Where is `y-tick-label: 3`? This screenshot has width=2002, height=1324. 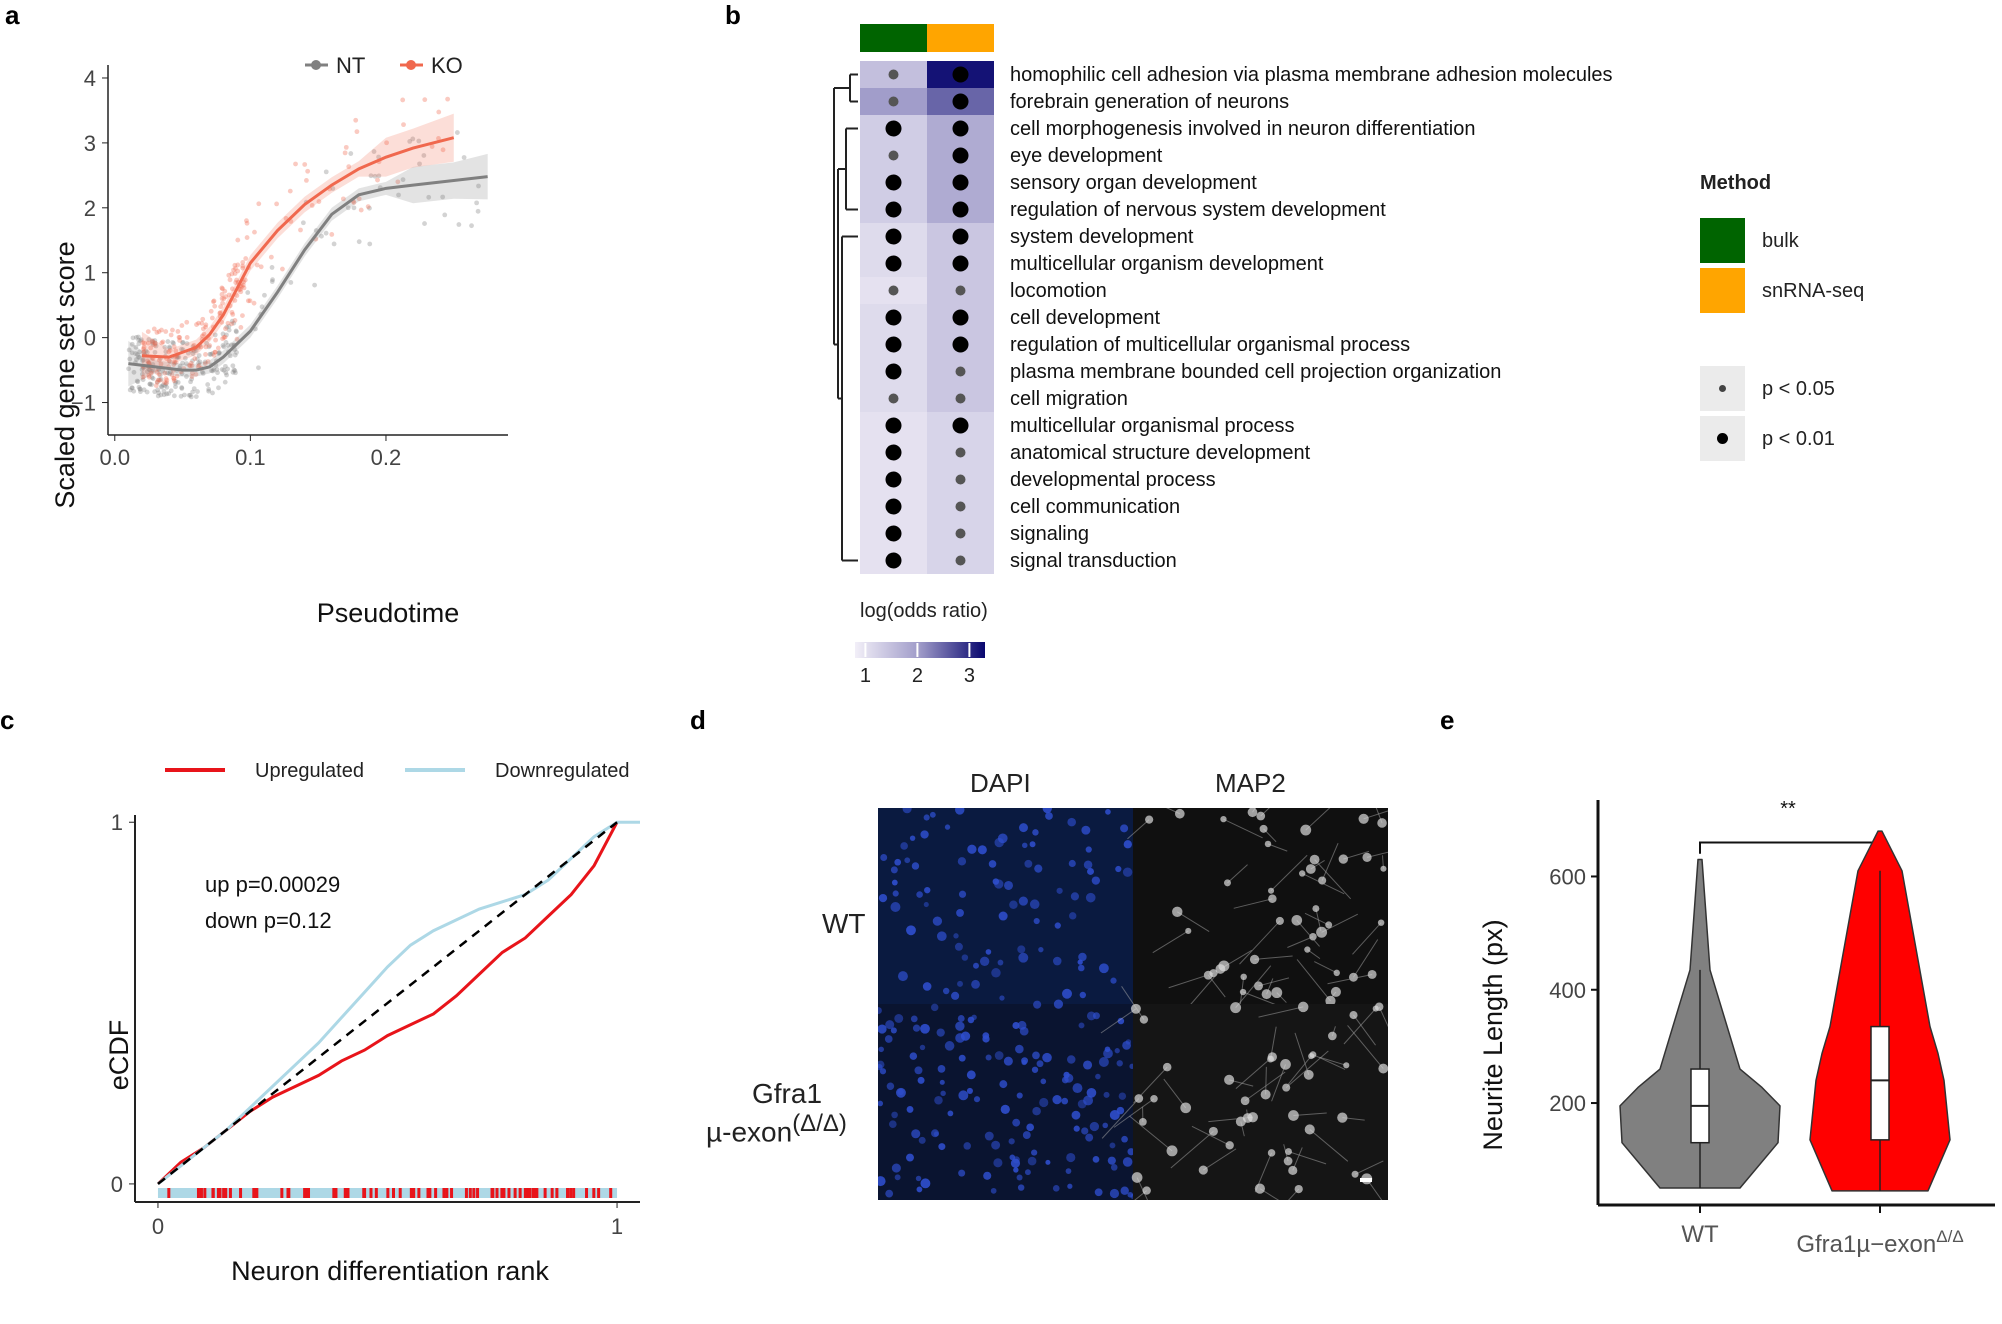
y-tick-label: 3 is located at coordinates (90, 143).